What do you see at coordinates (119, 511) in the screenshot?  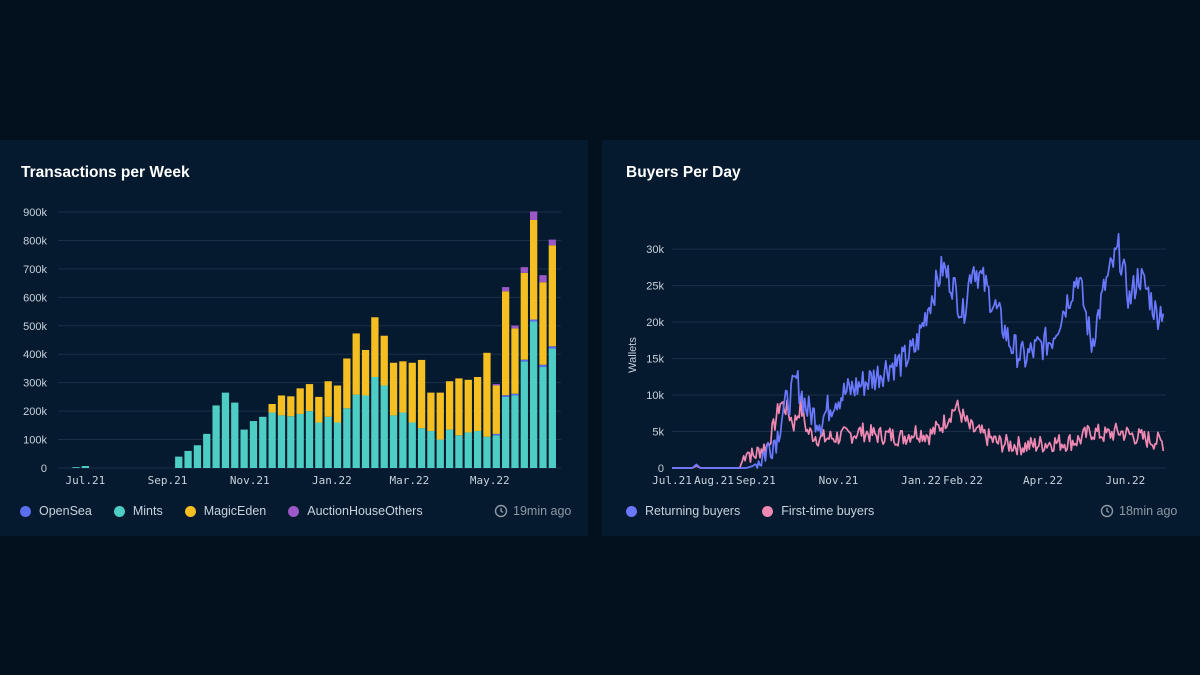 I see `legend-dot-mints` at bounding box center [119, 511].